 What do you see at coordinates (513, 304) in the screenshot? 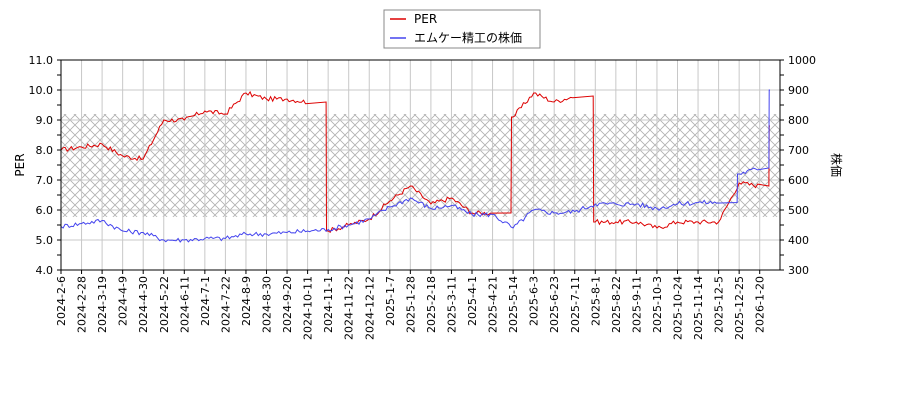
I see `x-tick-label: 2025-5-14` at bounding box center [513, 304].